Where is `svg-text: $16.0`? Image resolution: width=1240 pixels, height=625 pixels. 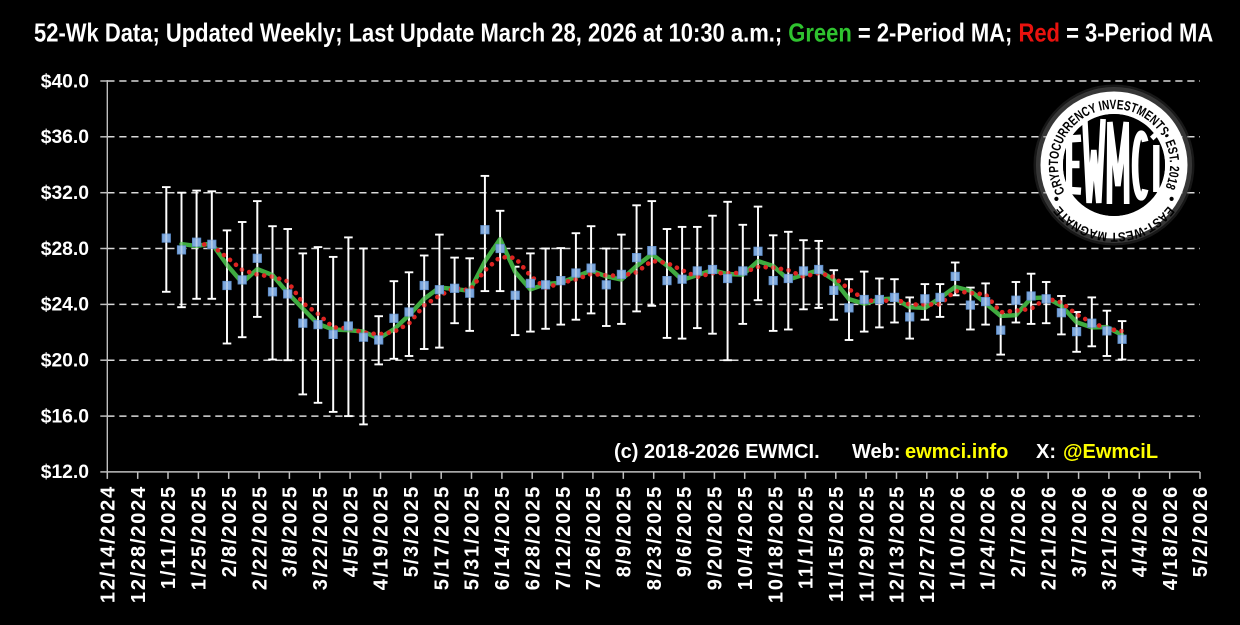
svg-text: $16.0 is located at coordinates (65, 416).